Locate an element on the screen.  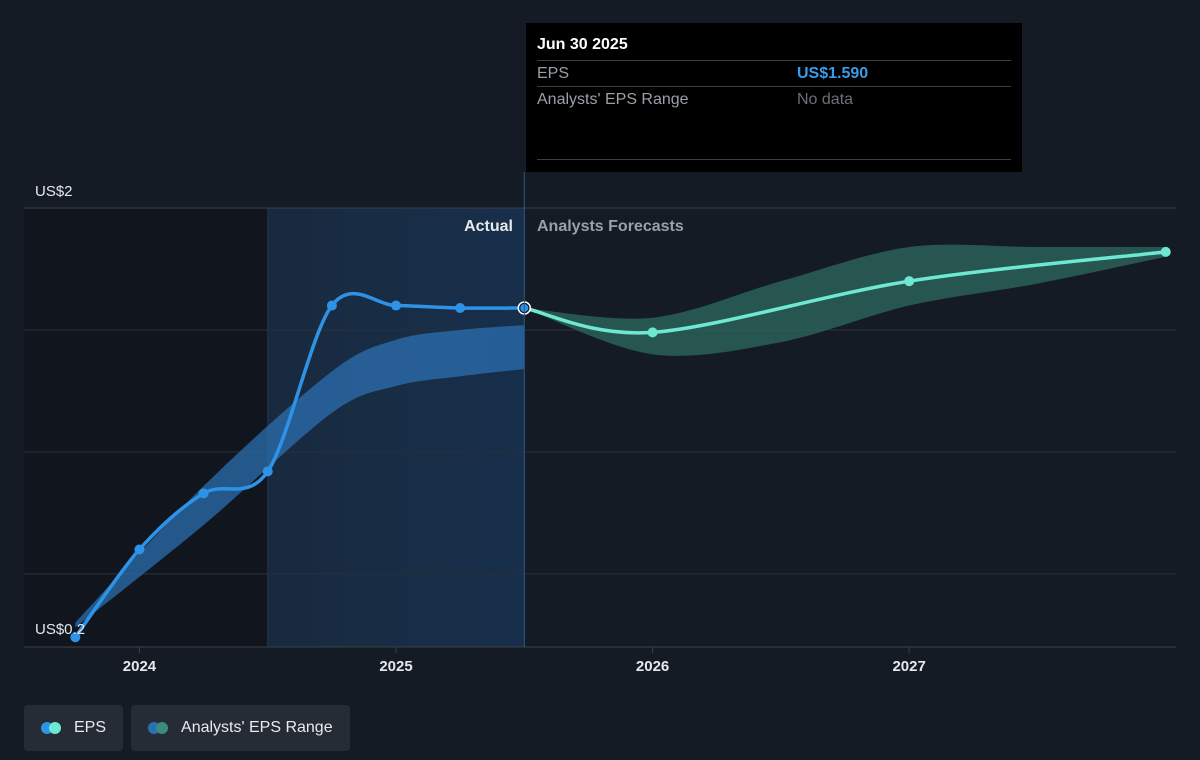
tooltip-range-label: Analysts' EPS Range is located at coordinates (613, 99).